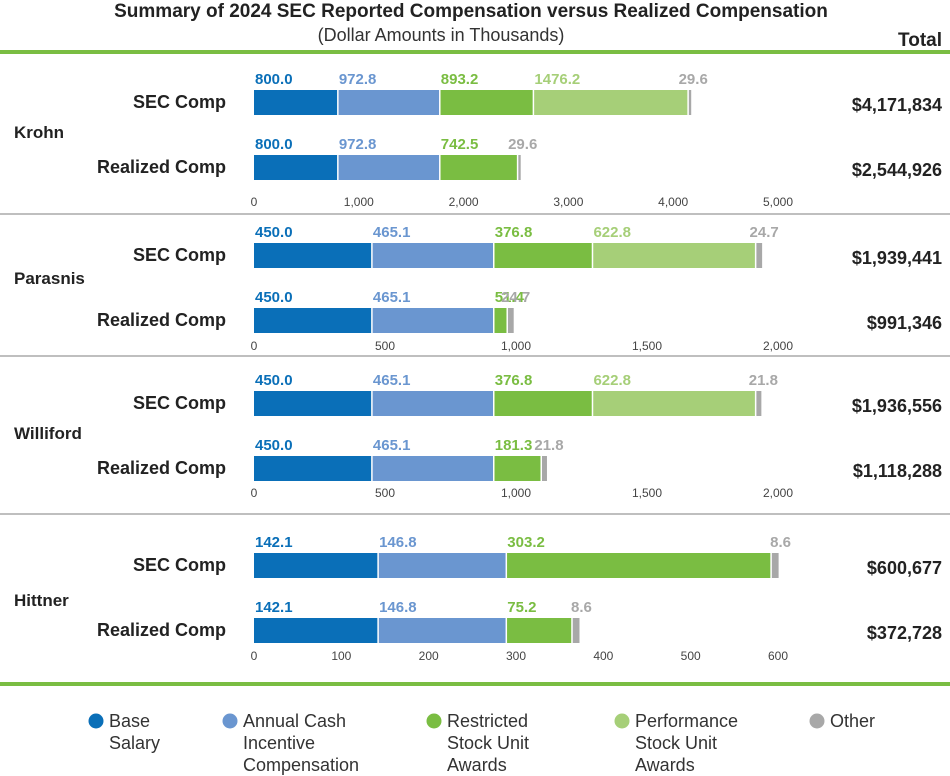 Image resolution: width=950 pixels, height=776 pixels. Describe the element at coordinates (358, 79) in the screenshot. I see `value-label-annual-cash-incentive: 972.8` at that location.